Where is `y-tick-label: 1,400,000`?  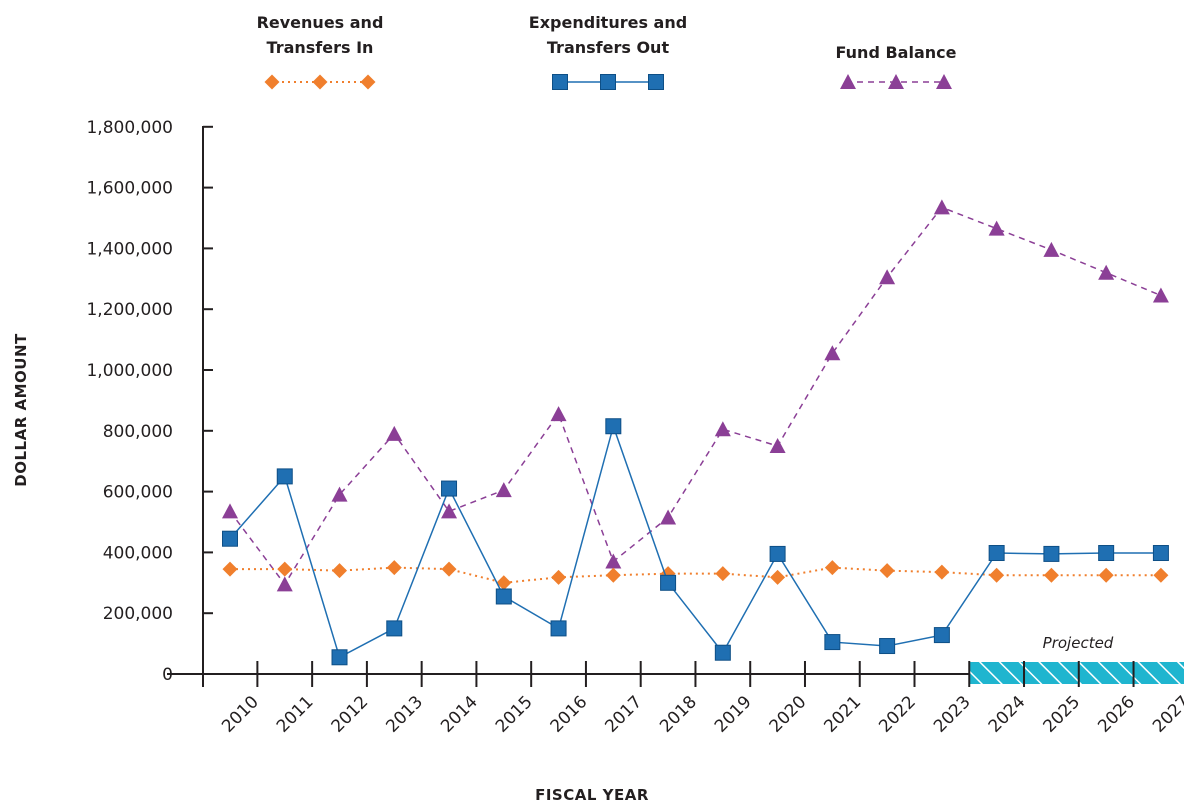 y-tick-label: 1,400,000 is located at coordinates (129, 249).